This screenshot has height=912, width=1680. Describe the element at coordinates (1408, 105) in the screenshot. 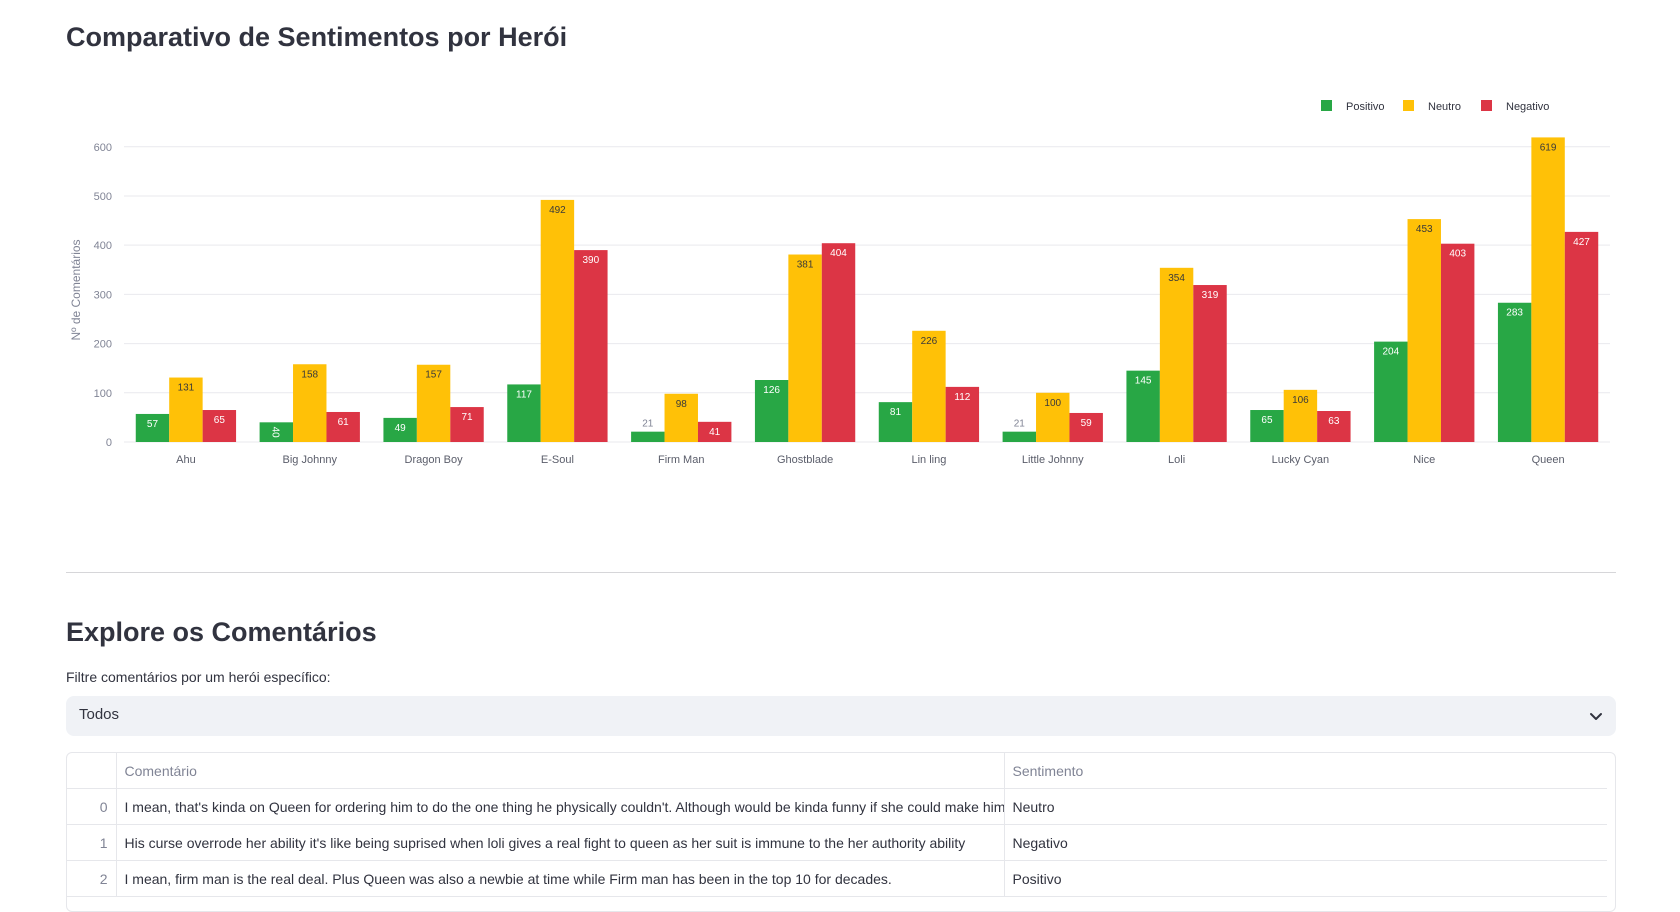

I see `legend-swatch-neutro` at that location.